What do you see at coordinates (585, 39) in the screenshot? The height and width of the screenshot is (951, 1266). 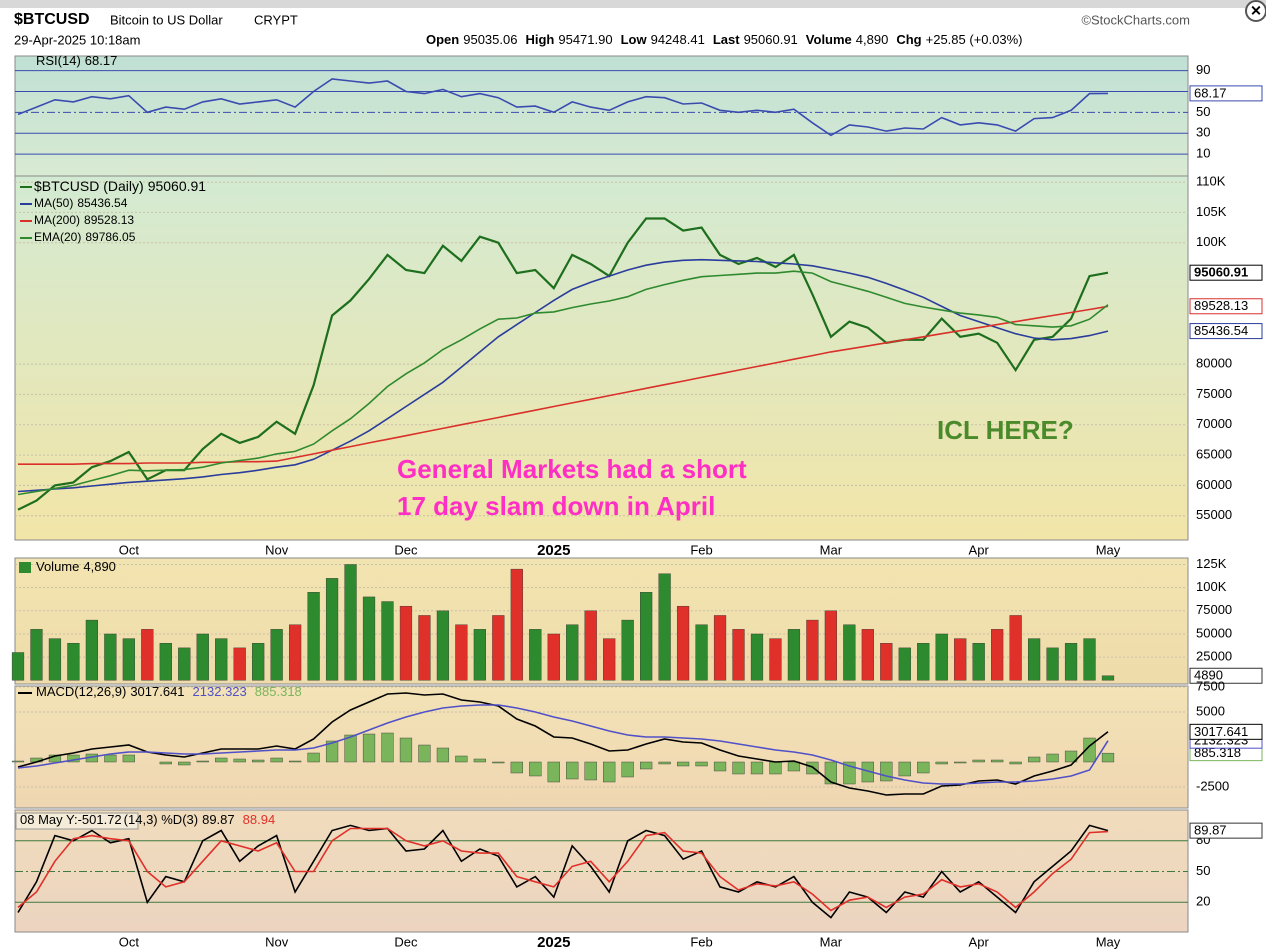 I see `quote-value: 95471.90` at bounding box center [585, 39].